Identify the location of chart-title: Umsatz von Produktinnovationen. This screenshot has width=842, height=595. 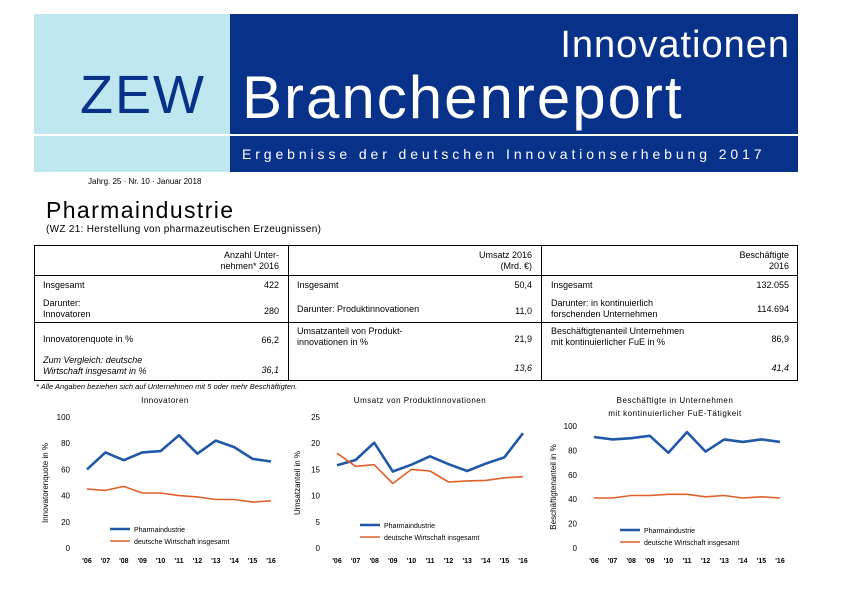
(420, 400).